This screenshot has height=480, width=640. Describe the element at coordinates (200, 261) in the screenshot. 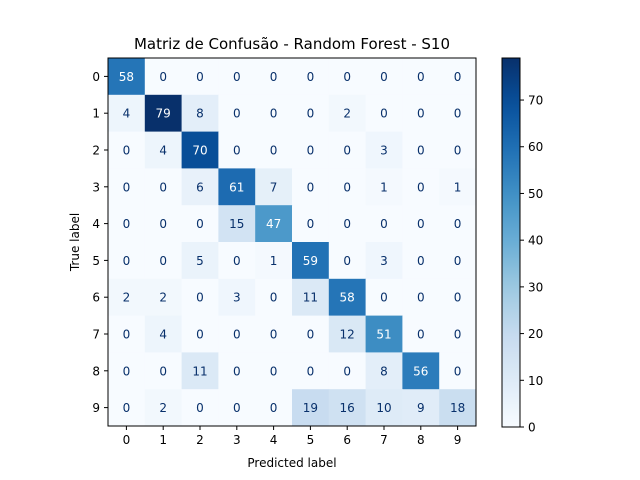

I see `cell-value-label: 5` at that location.